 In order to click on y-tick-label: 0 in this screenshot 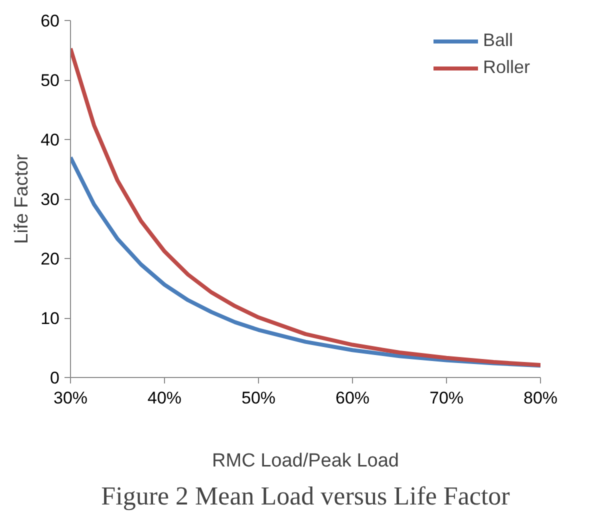, I will do `click(55, 378)`.